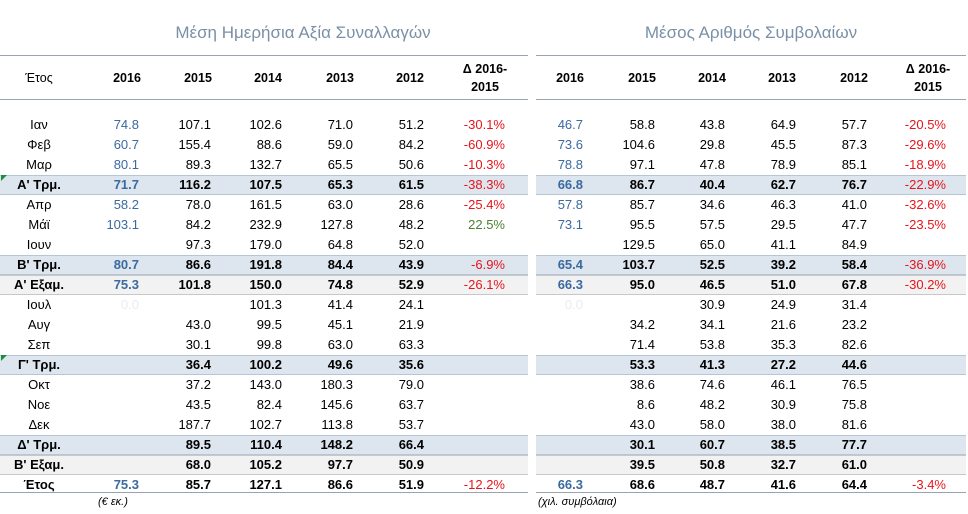 The image size is (968, 514). I want to click on right-cell-delta: -29.6%, so click(925, 144).